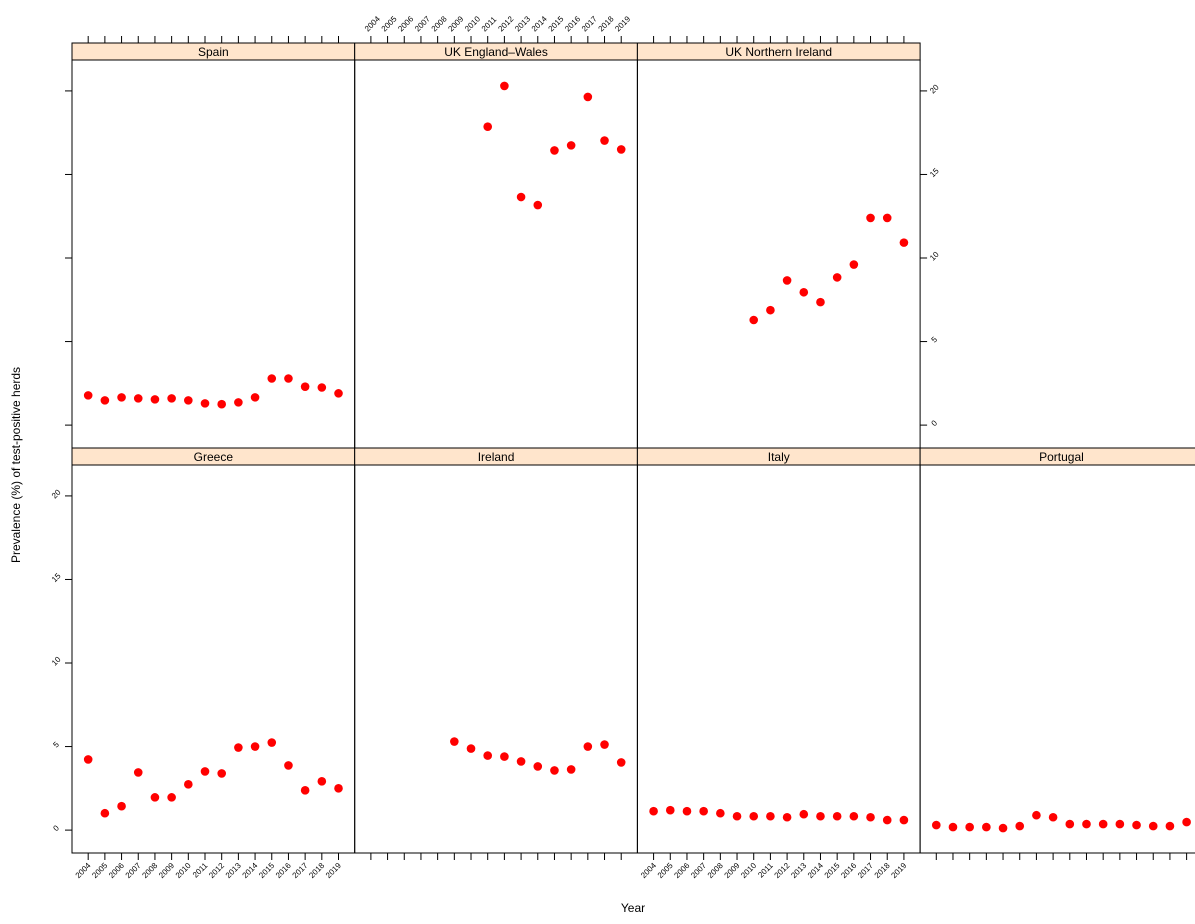 This screenshot has width=1195, height=924. What do you see at coordinates (213, 52) in the screenshot?
I see `panel-title: Spain` at bounding box center [213, 52].